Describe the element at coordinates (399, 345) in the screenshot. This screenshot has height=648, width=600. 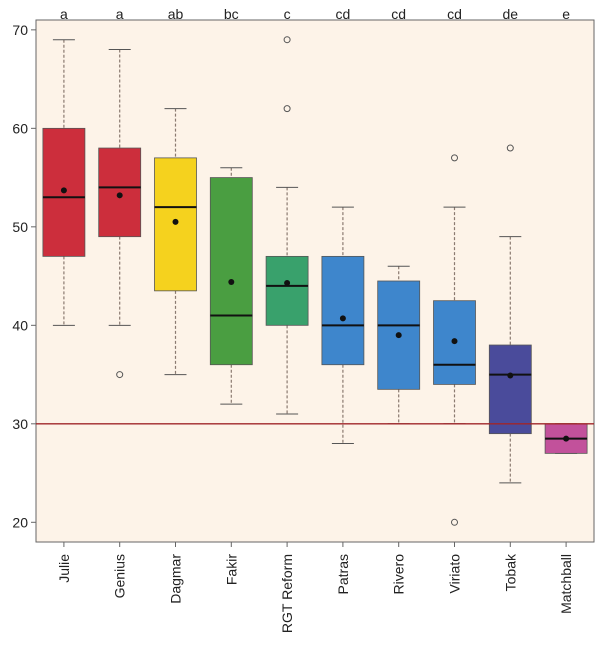
I see `box-rivero` at that location.